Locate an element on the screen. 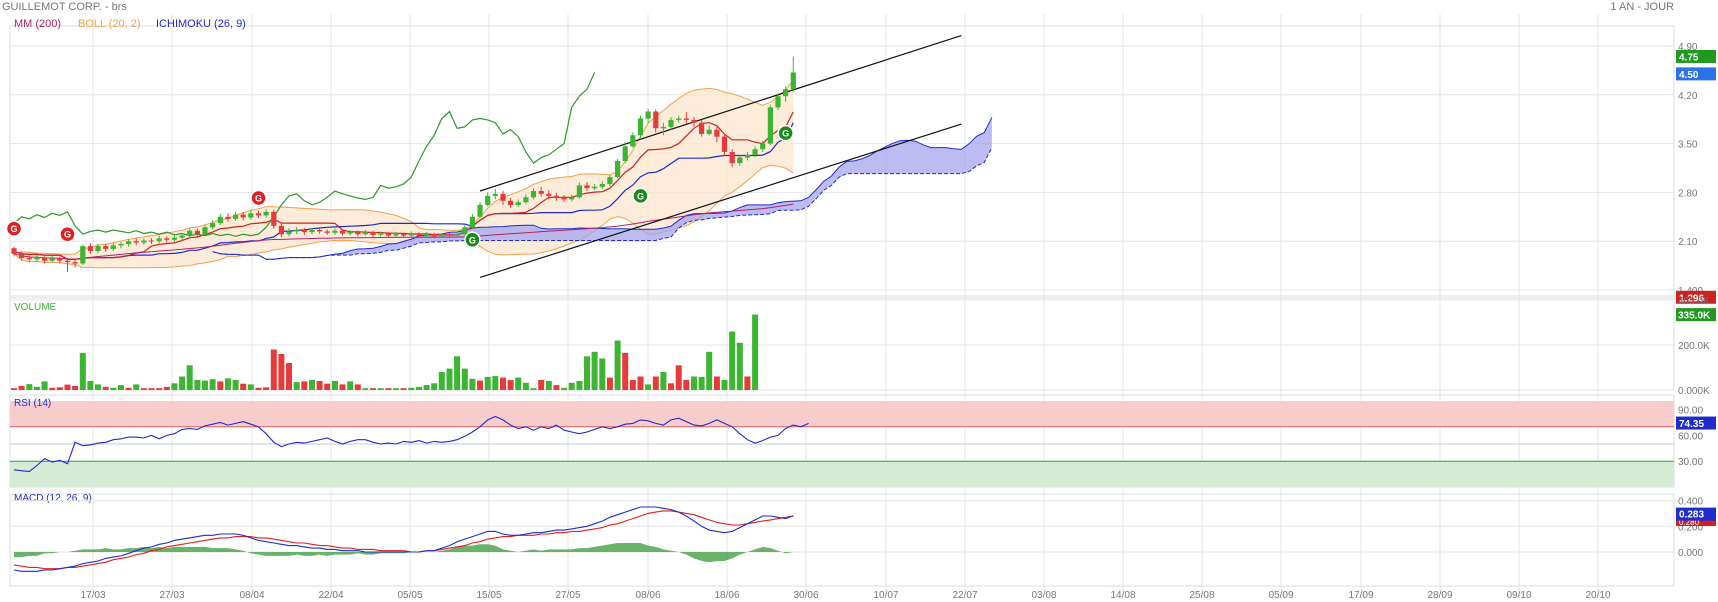  macd-last-badge: 0.283 is located at coordinates (1696, 514).